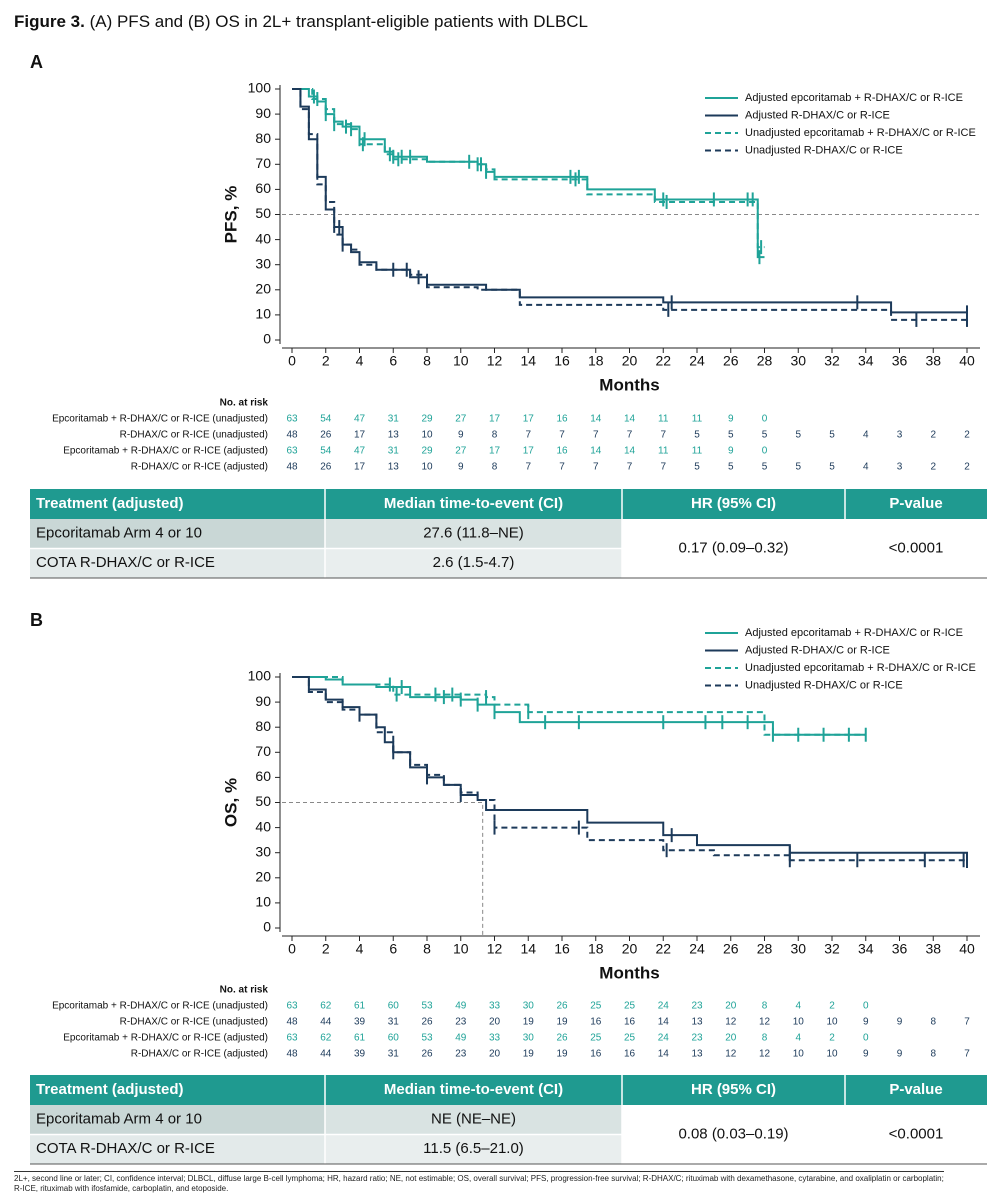 This screenshot has height=1200, width=995. What do you see at coordinates (263, 826) in the screenshot?
I see `y-tick-label: 40` at bounding box center [263, 826].